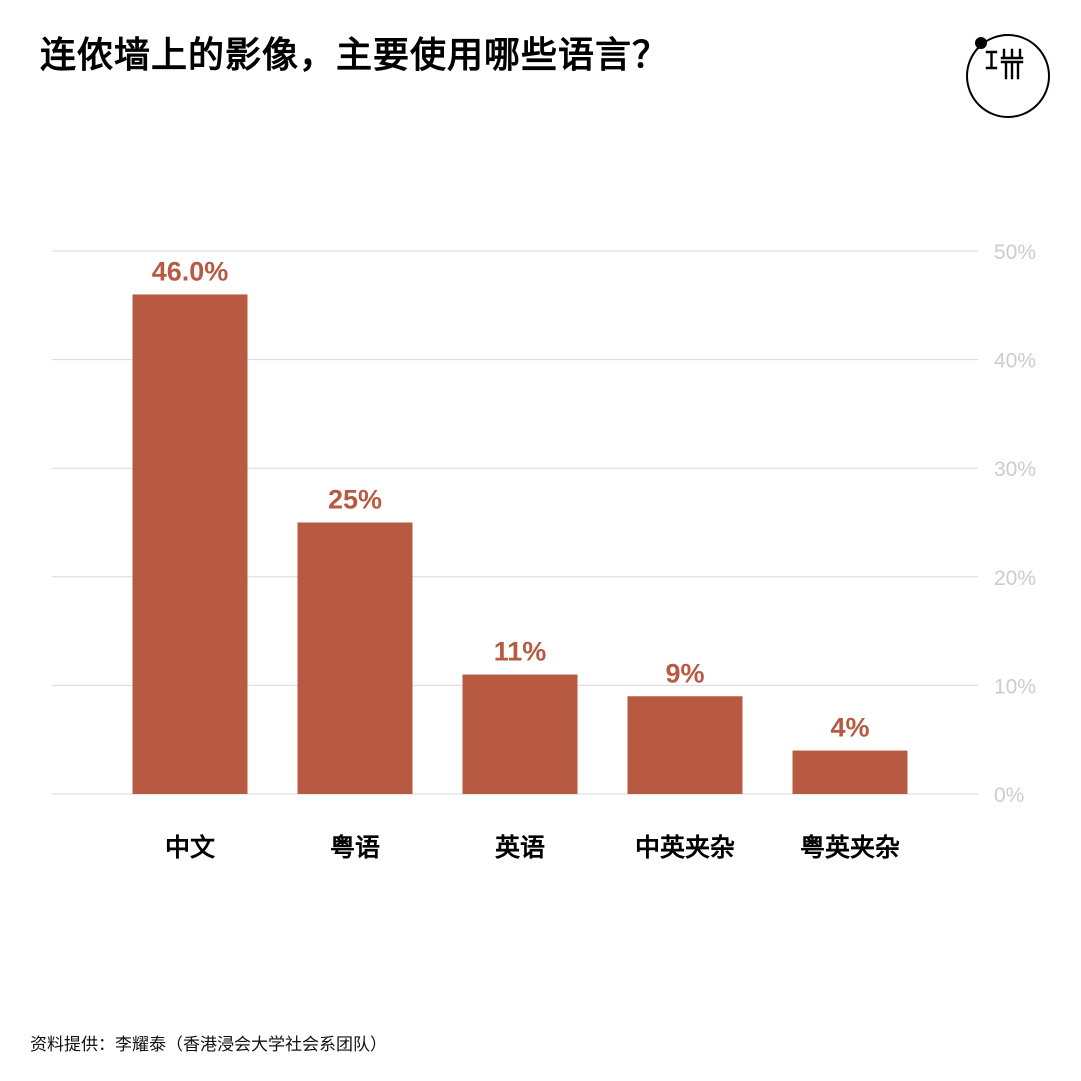 The height and width of the screenshot is (1081, 1081). What do you see at coordinates (355, 500) in the screenshot?
I see `value-label: 25%` at bounding box center [355, 500].